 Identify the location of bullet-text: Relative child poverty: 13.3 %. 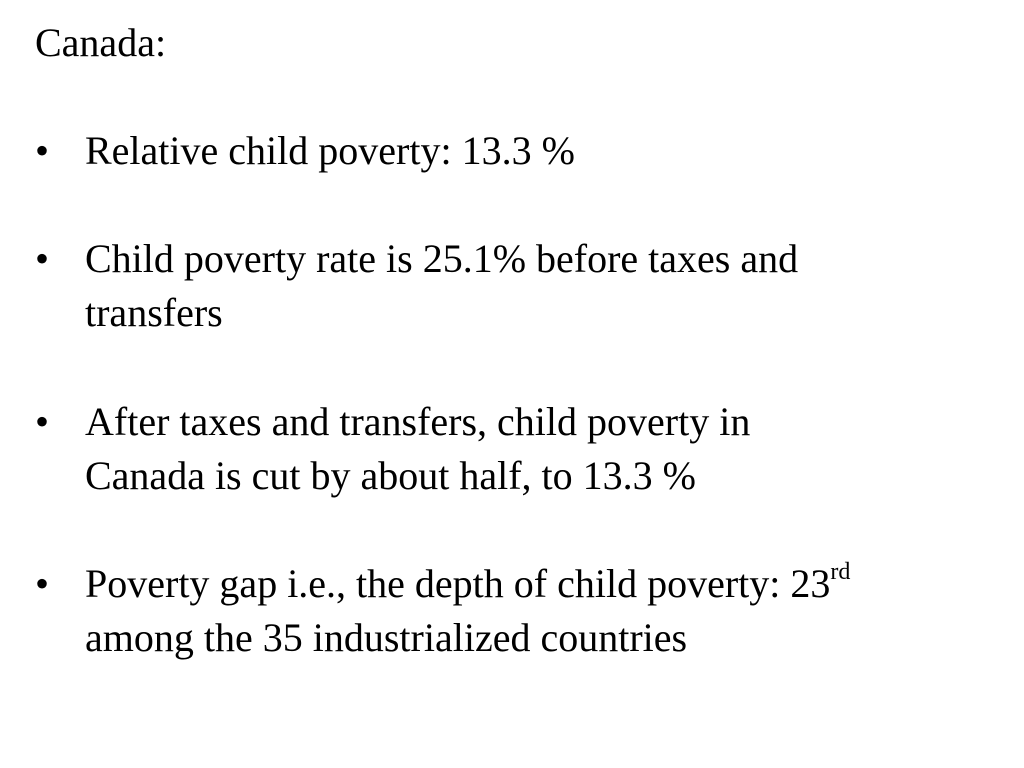
(540, 151).